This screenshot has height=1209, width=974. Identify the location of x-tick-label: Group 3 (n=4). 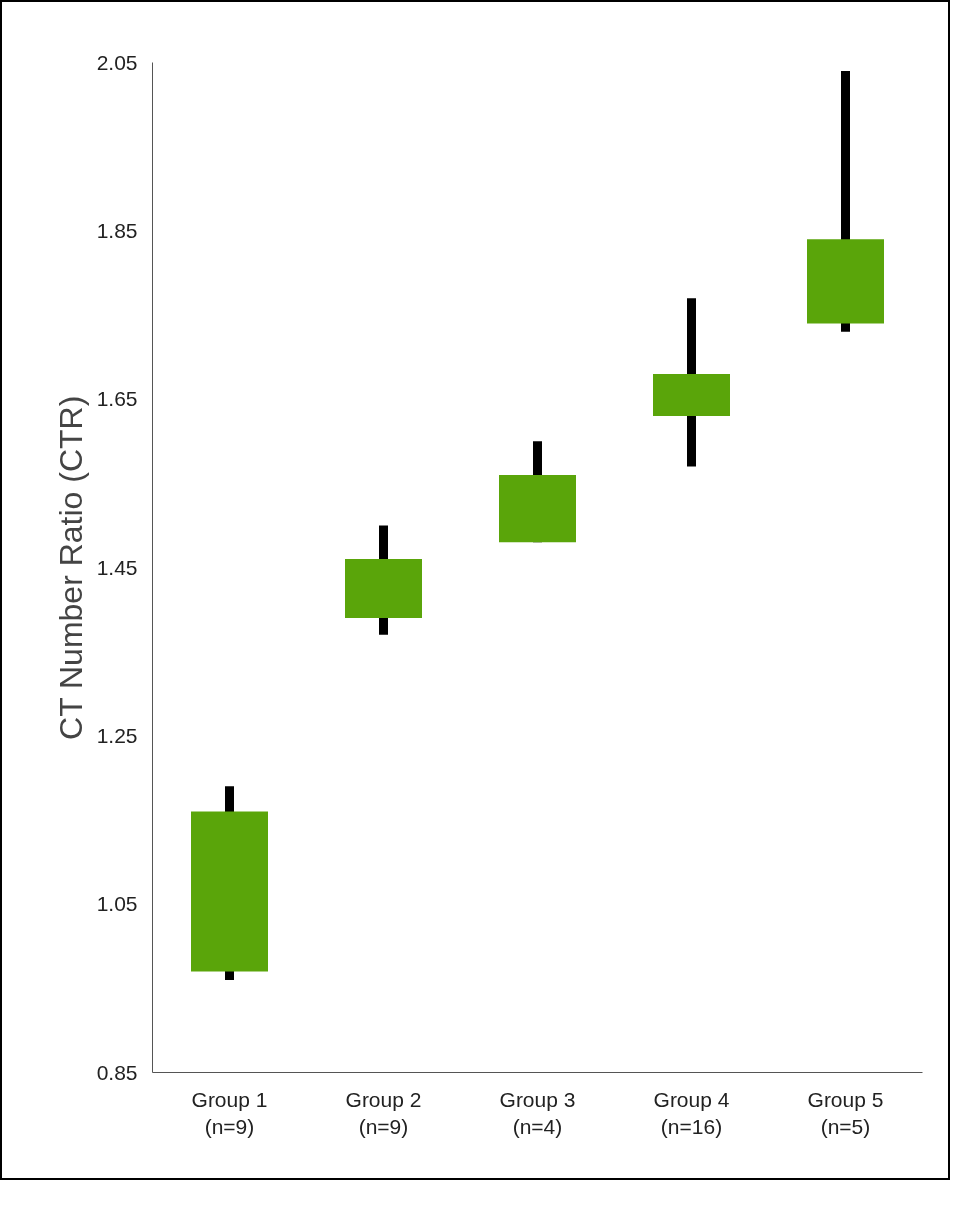
(537, 1113).